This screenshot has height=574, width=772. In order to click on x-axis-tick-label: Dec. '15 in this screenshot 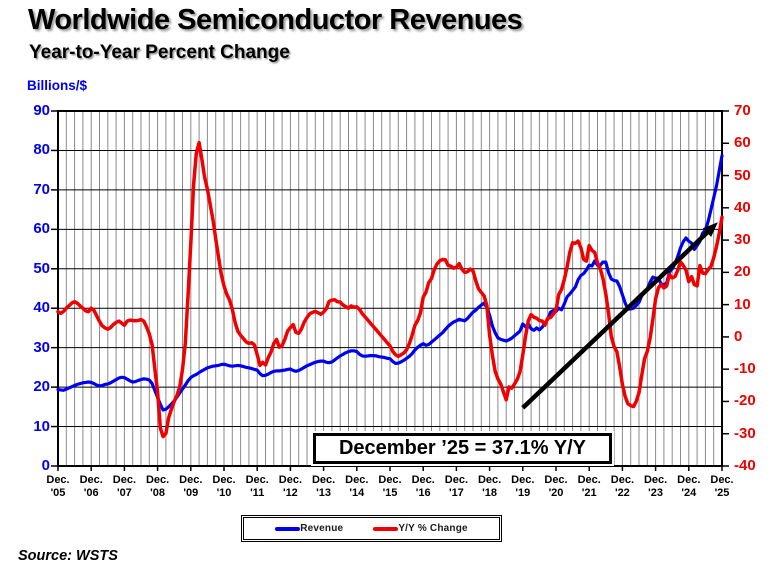, I will do `click(390, 486)`.